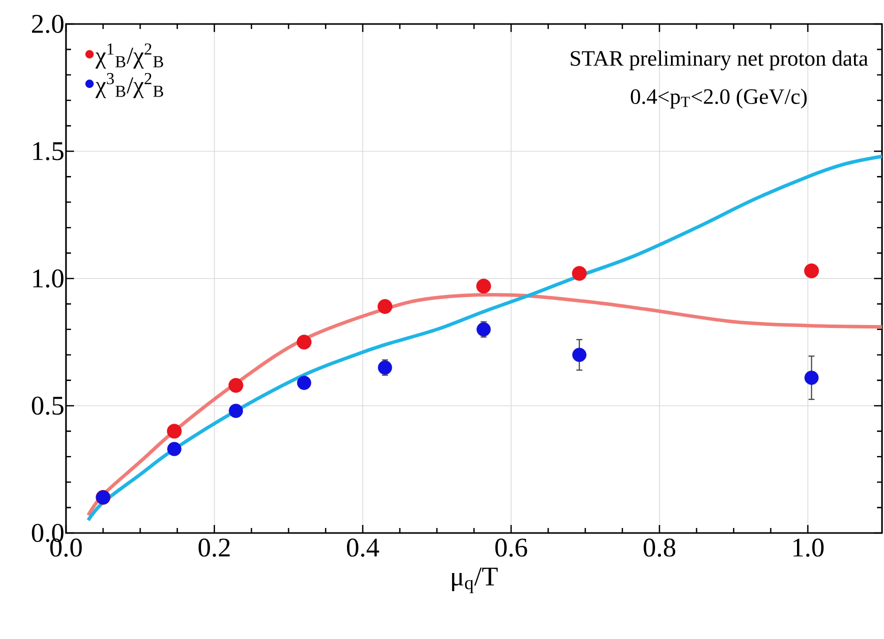 The width and height of the screenshot is (884, 639). What do you see at coordinates (48, 278) in the screenshot?
I see `y-tick-label: 1.0` at bounding box center [48, 278].